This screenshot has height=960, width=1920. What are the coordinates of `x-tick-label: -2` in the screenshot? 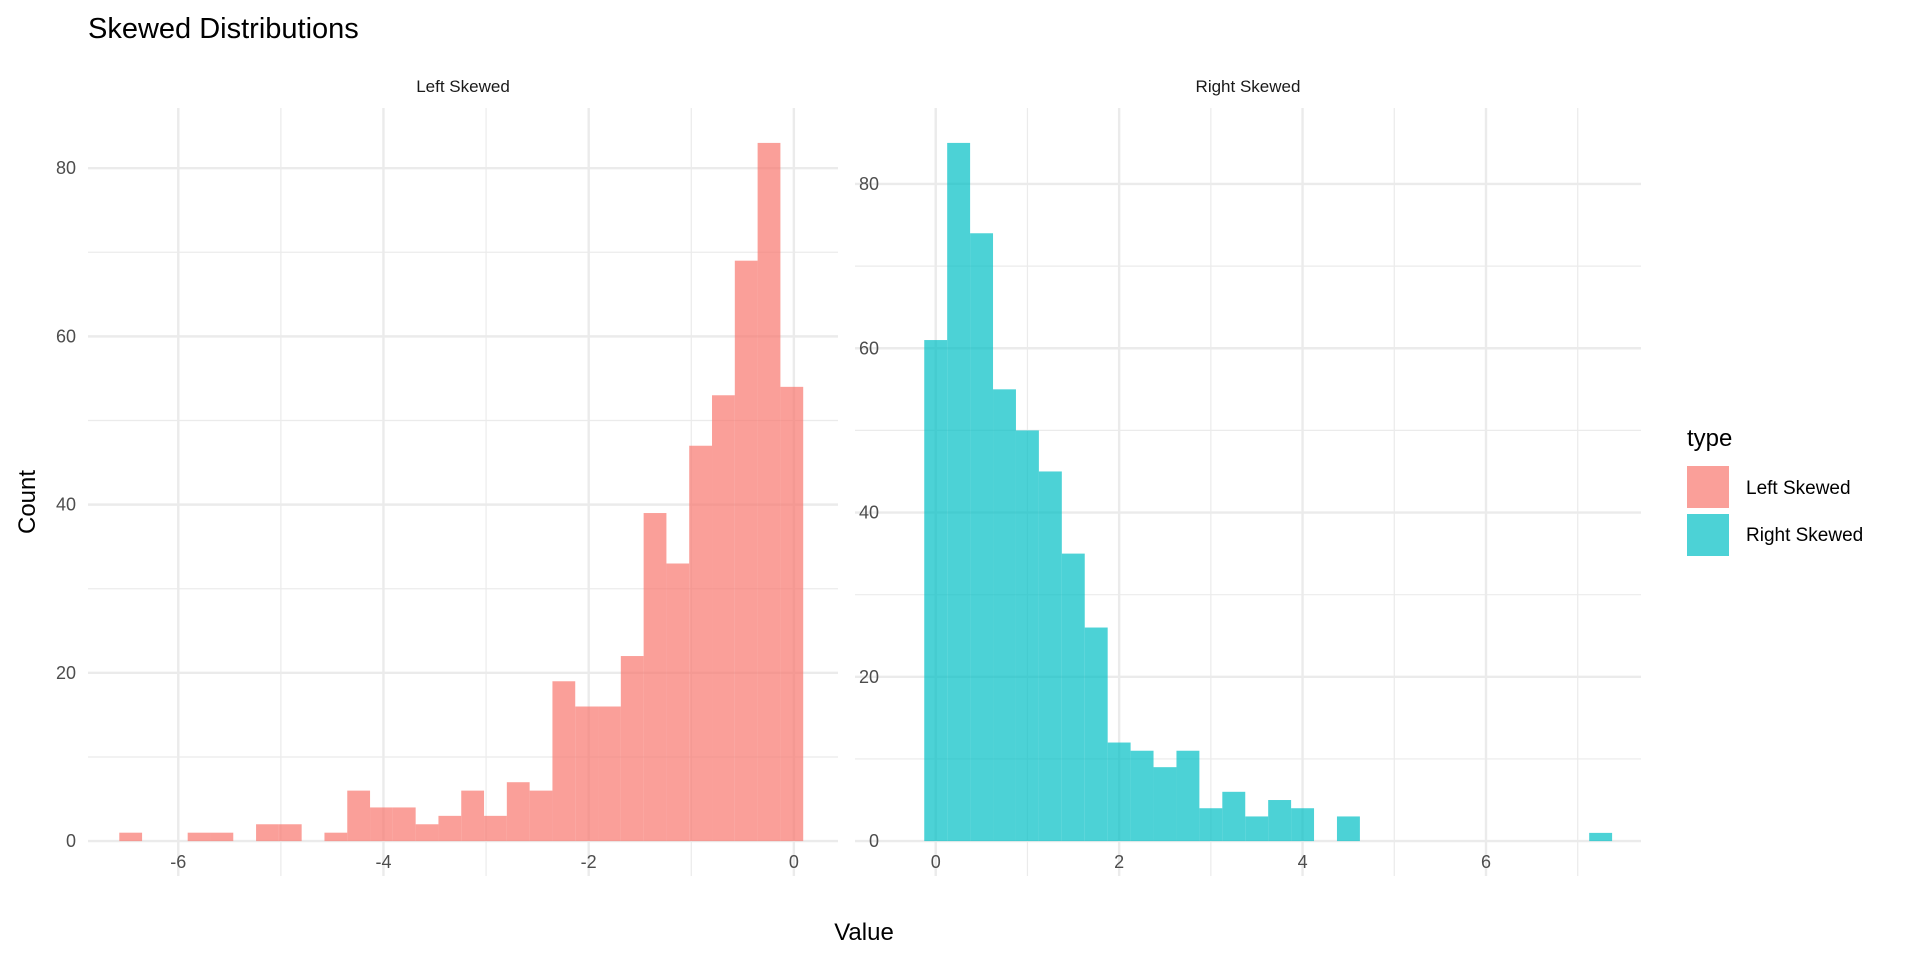 It's located at (589, 862).